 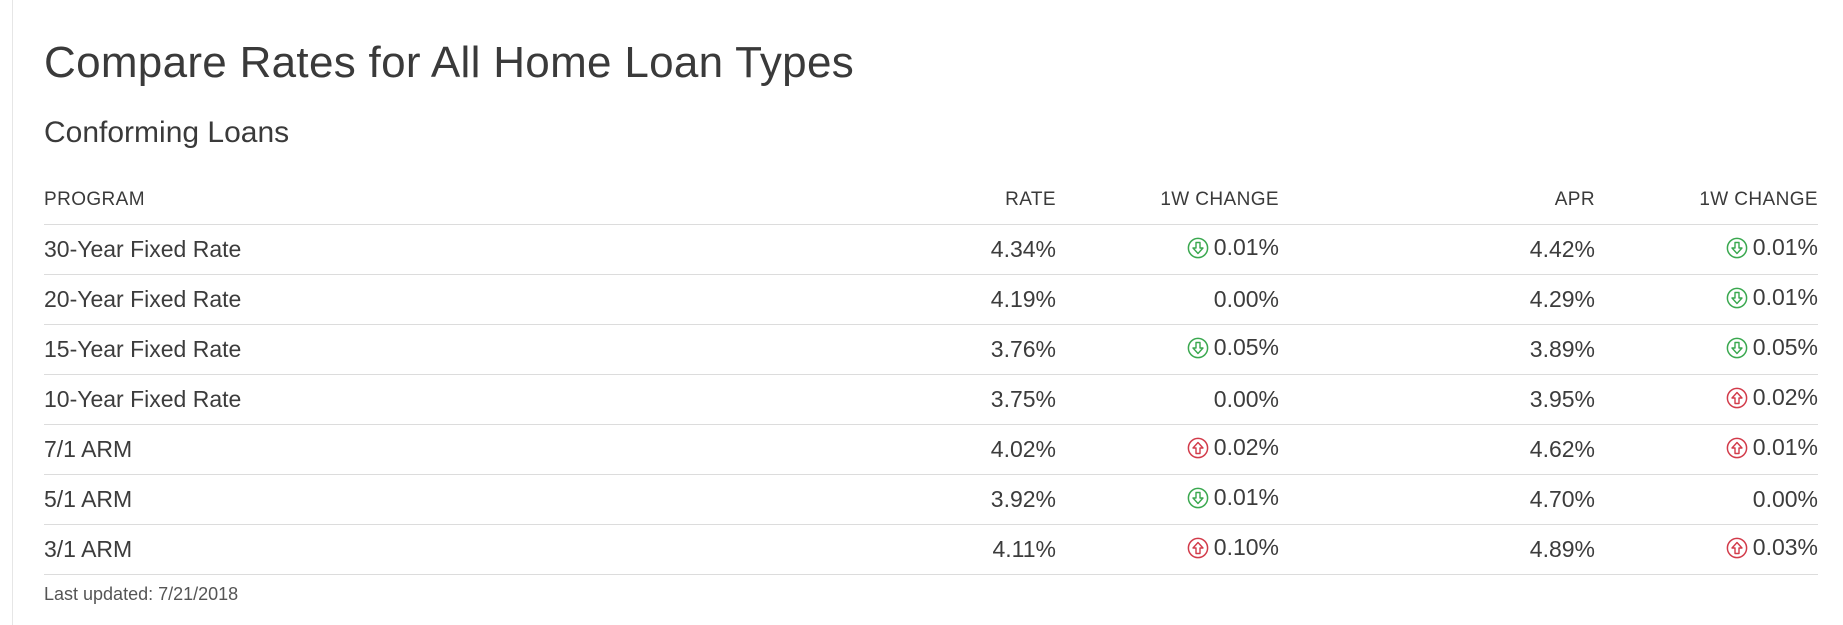 What do you see at coordinates (1437, 200) in the screenshot?
I see `header-apr: APR` at bounding box center [1437, 200].